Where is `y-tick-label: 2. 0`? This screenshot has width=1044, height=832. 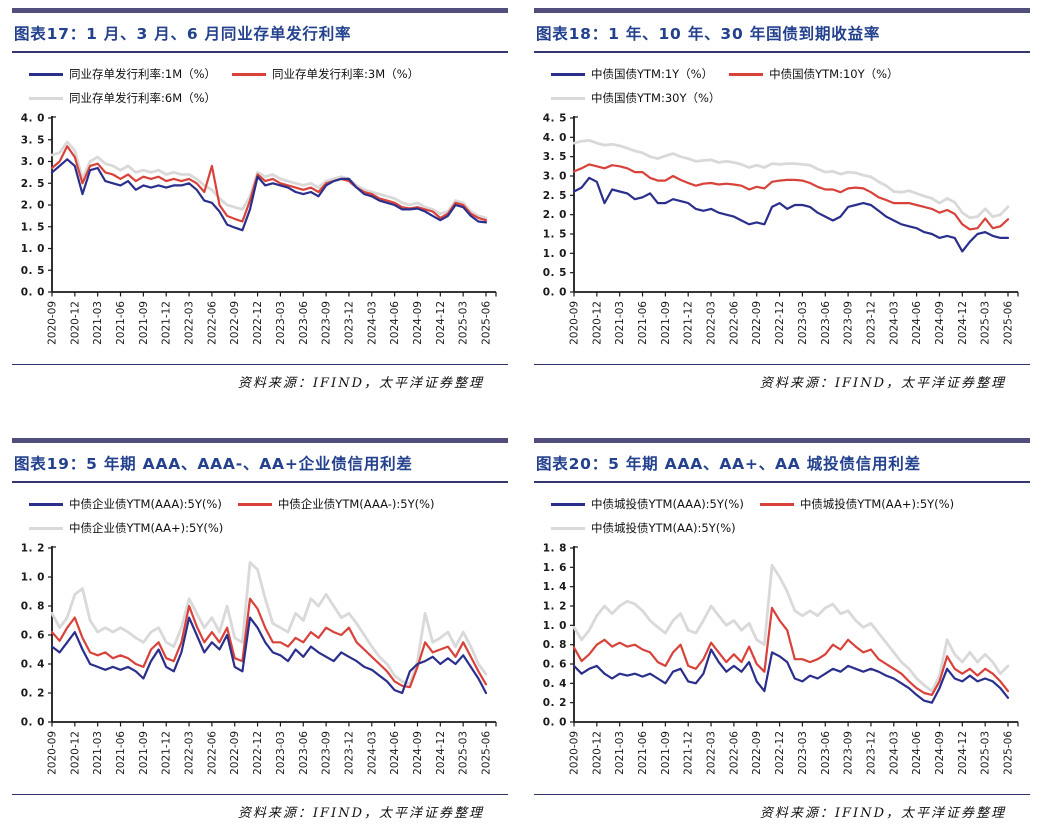
y-tick-label: 2. 0 is located at coordinates (33, 206).